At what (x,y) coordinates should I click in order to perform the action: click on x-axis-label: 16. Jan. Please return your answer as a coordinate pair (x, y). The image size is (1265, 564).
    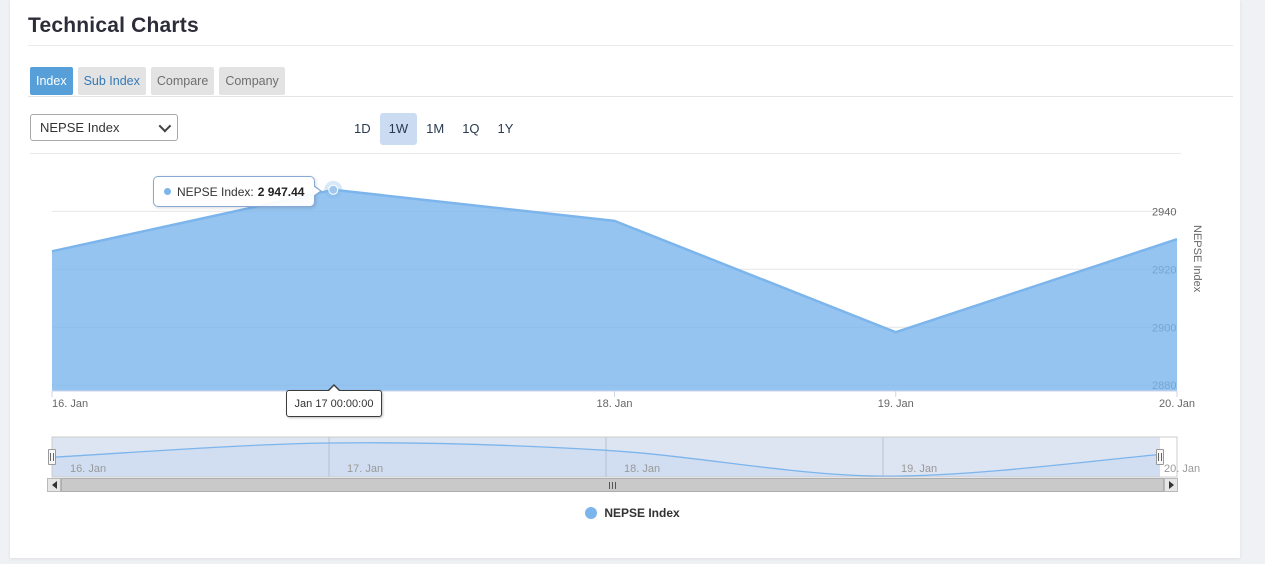
    Looking at the image, I should click on (70, 404).